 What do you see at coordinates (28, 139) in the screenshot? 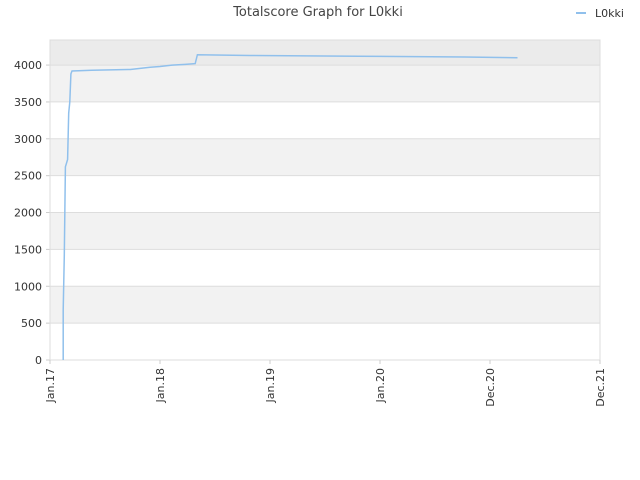
I see `y-tick-label: 3000` at bounding box center [28, 139].